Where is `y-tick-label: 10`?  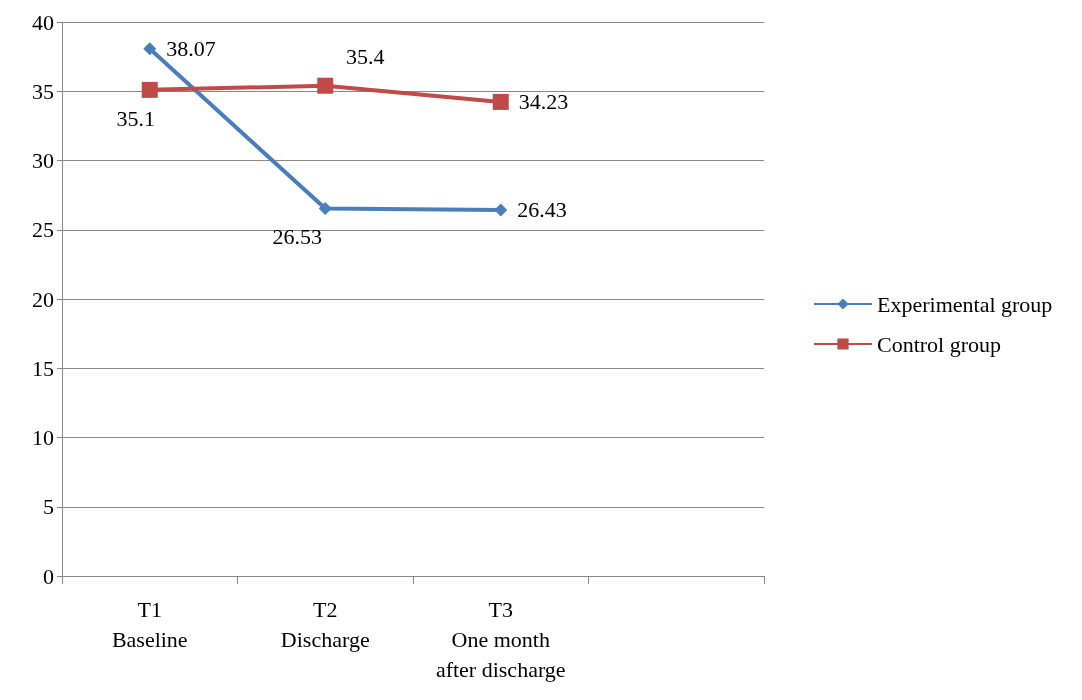 y-tick-label: 10 is located at coordinates (43, 437).